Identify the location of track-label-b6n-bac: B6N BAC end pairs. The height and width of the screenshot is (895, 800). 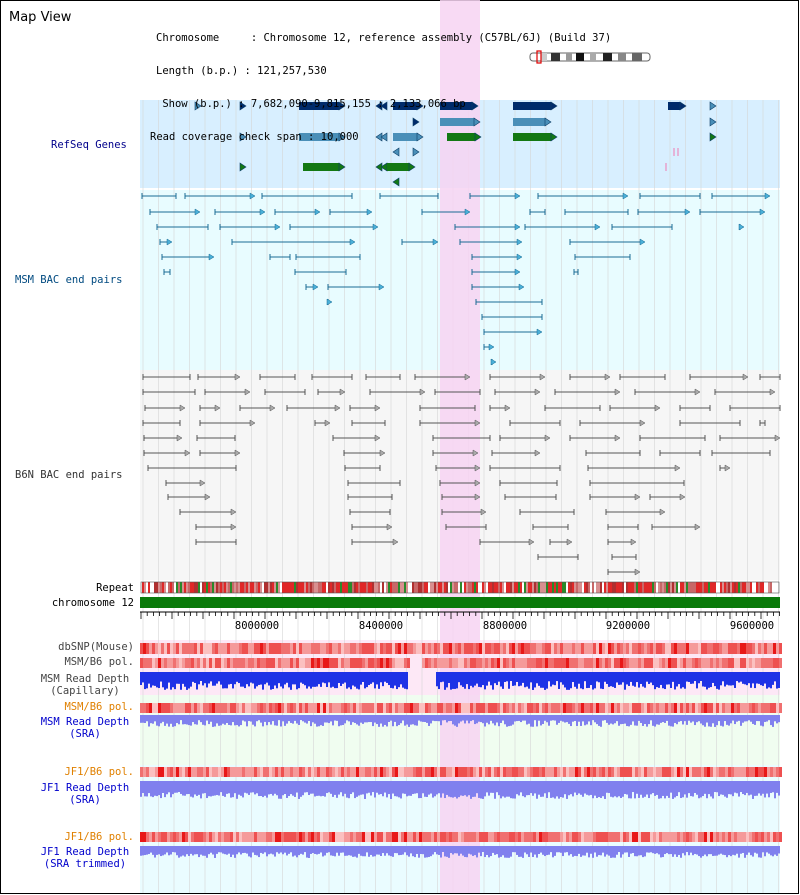
(69, 475).